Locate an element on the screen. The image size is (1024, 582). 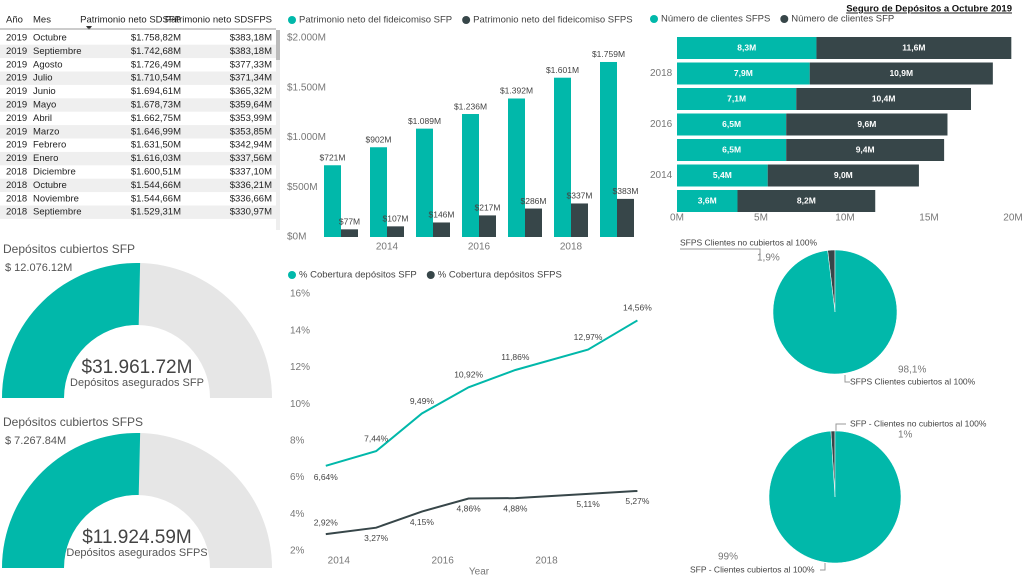
y-tick-label: 16% is located at coordinates (300, 294).